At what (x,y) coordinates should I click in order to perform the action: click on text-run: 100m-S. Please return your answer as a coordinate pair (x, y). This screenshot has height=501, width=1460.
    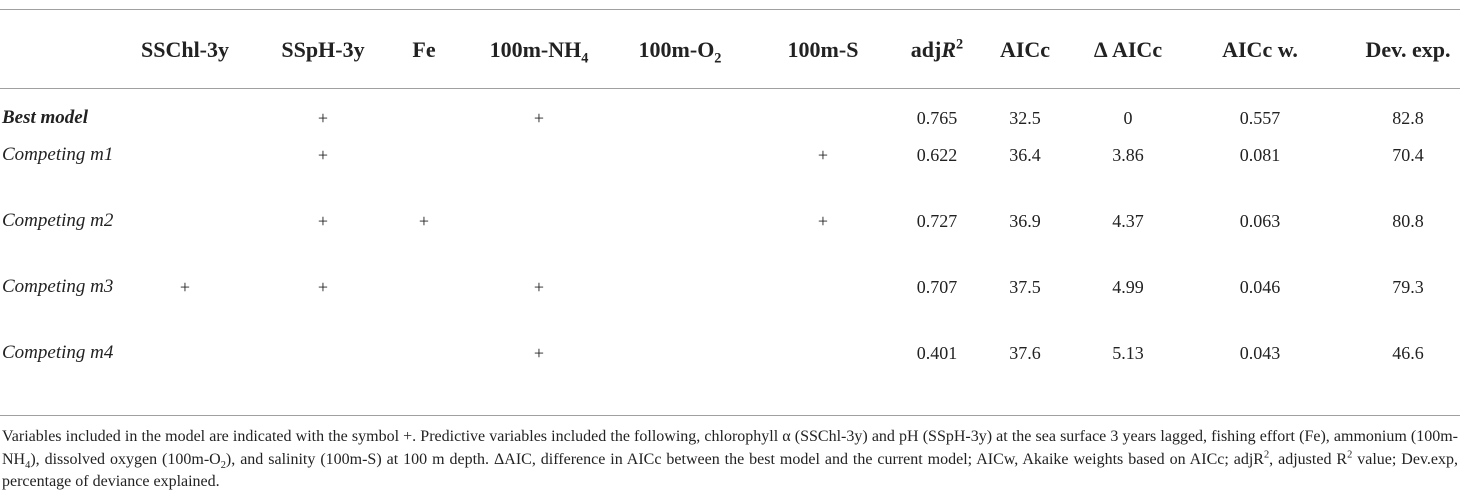
    Looking at the image, I should click on (823, 49).